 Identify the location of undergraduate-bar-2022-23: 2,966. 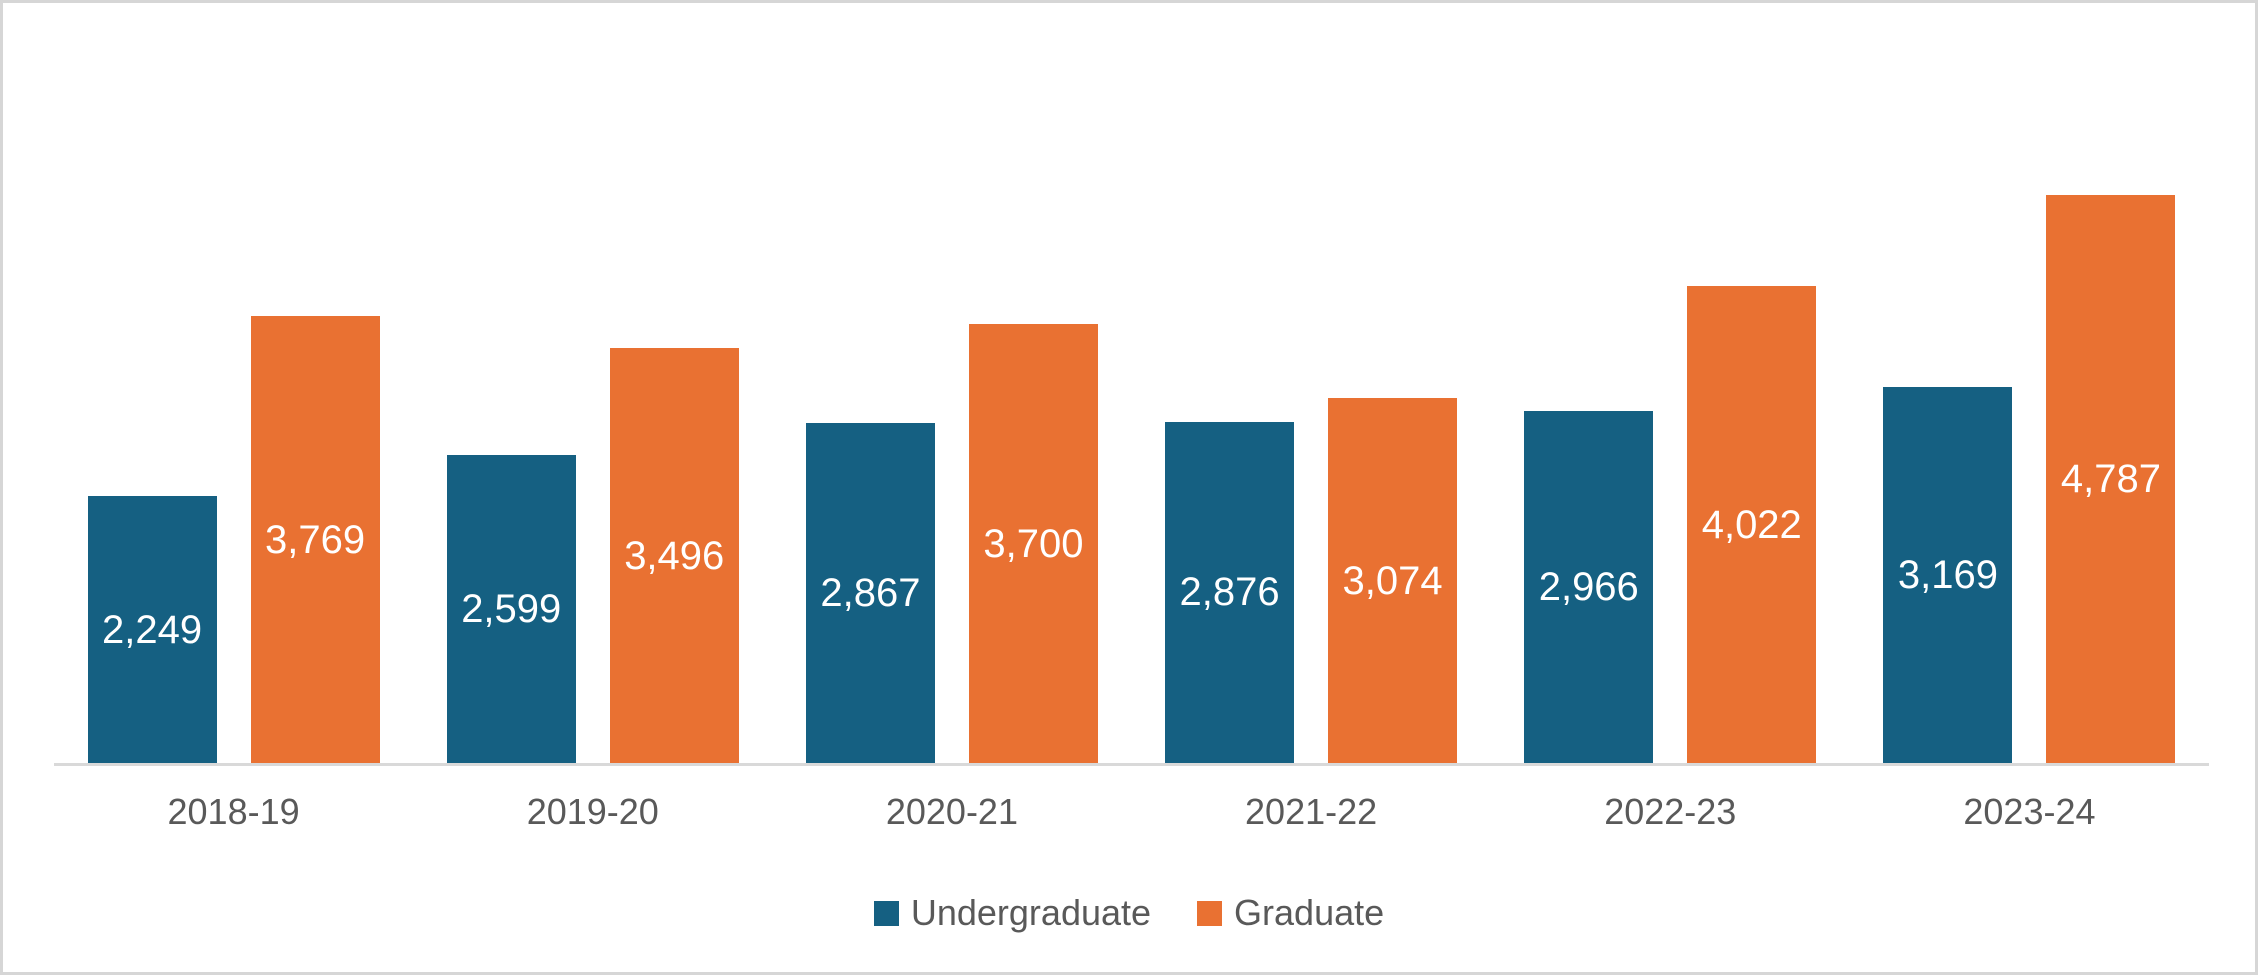
(1589, 587).